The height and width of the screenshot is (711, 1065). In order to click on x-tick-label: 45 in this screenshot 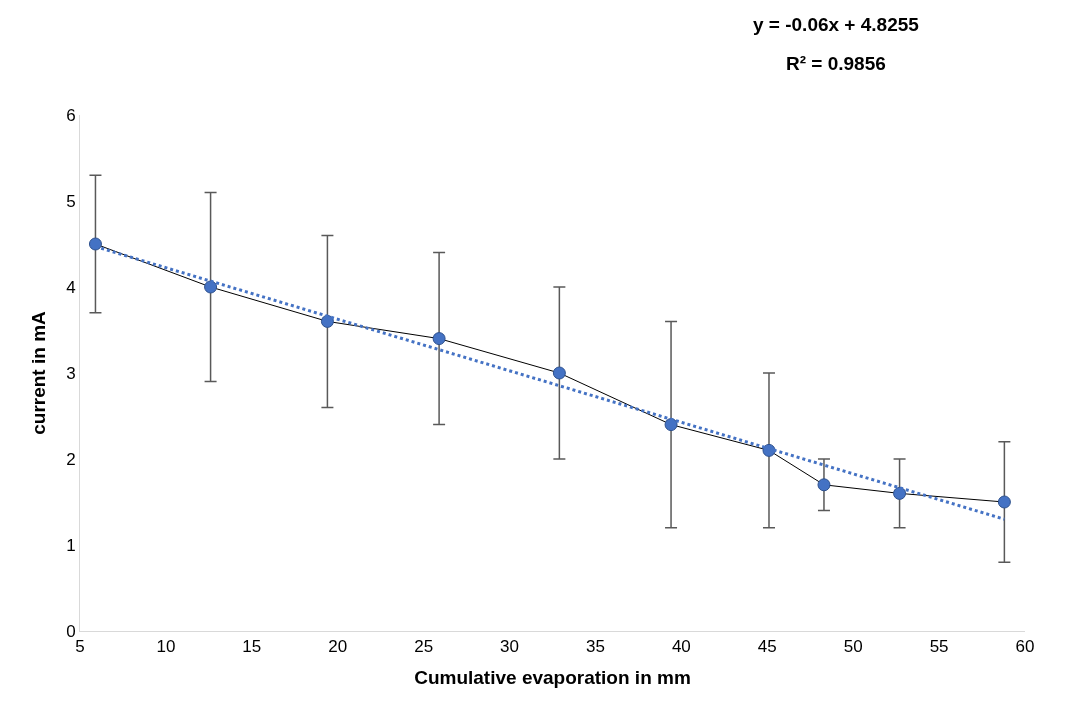, I will do `click(767, 647)`.